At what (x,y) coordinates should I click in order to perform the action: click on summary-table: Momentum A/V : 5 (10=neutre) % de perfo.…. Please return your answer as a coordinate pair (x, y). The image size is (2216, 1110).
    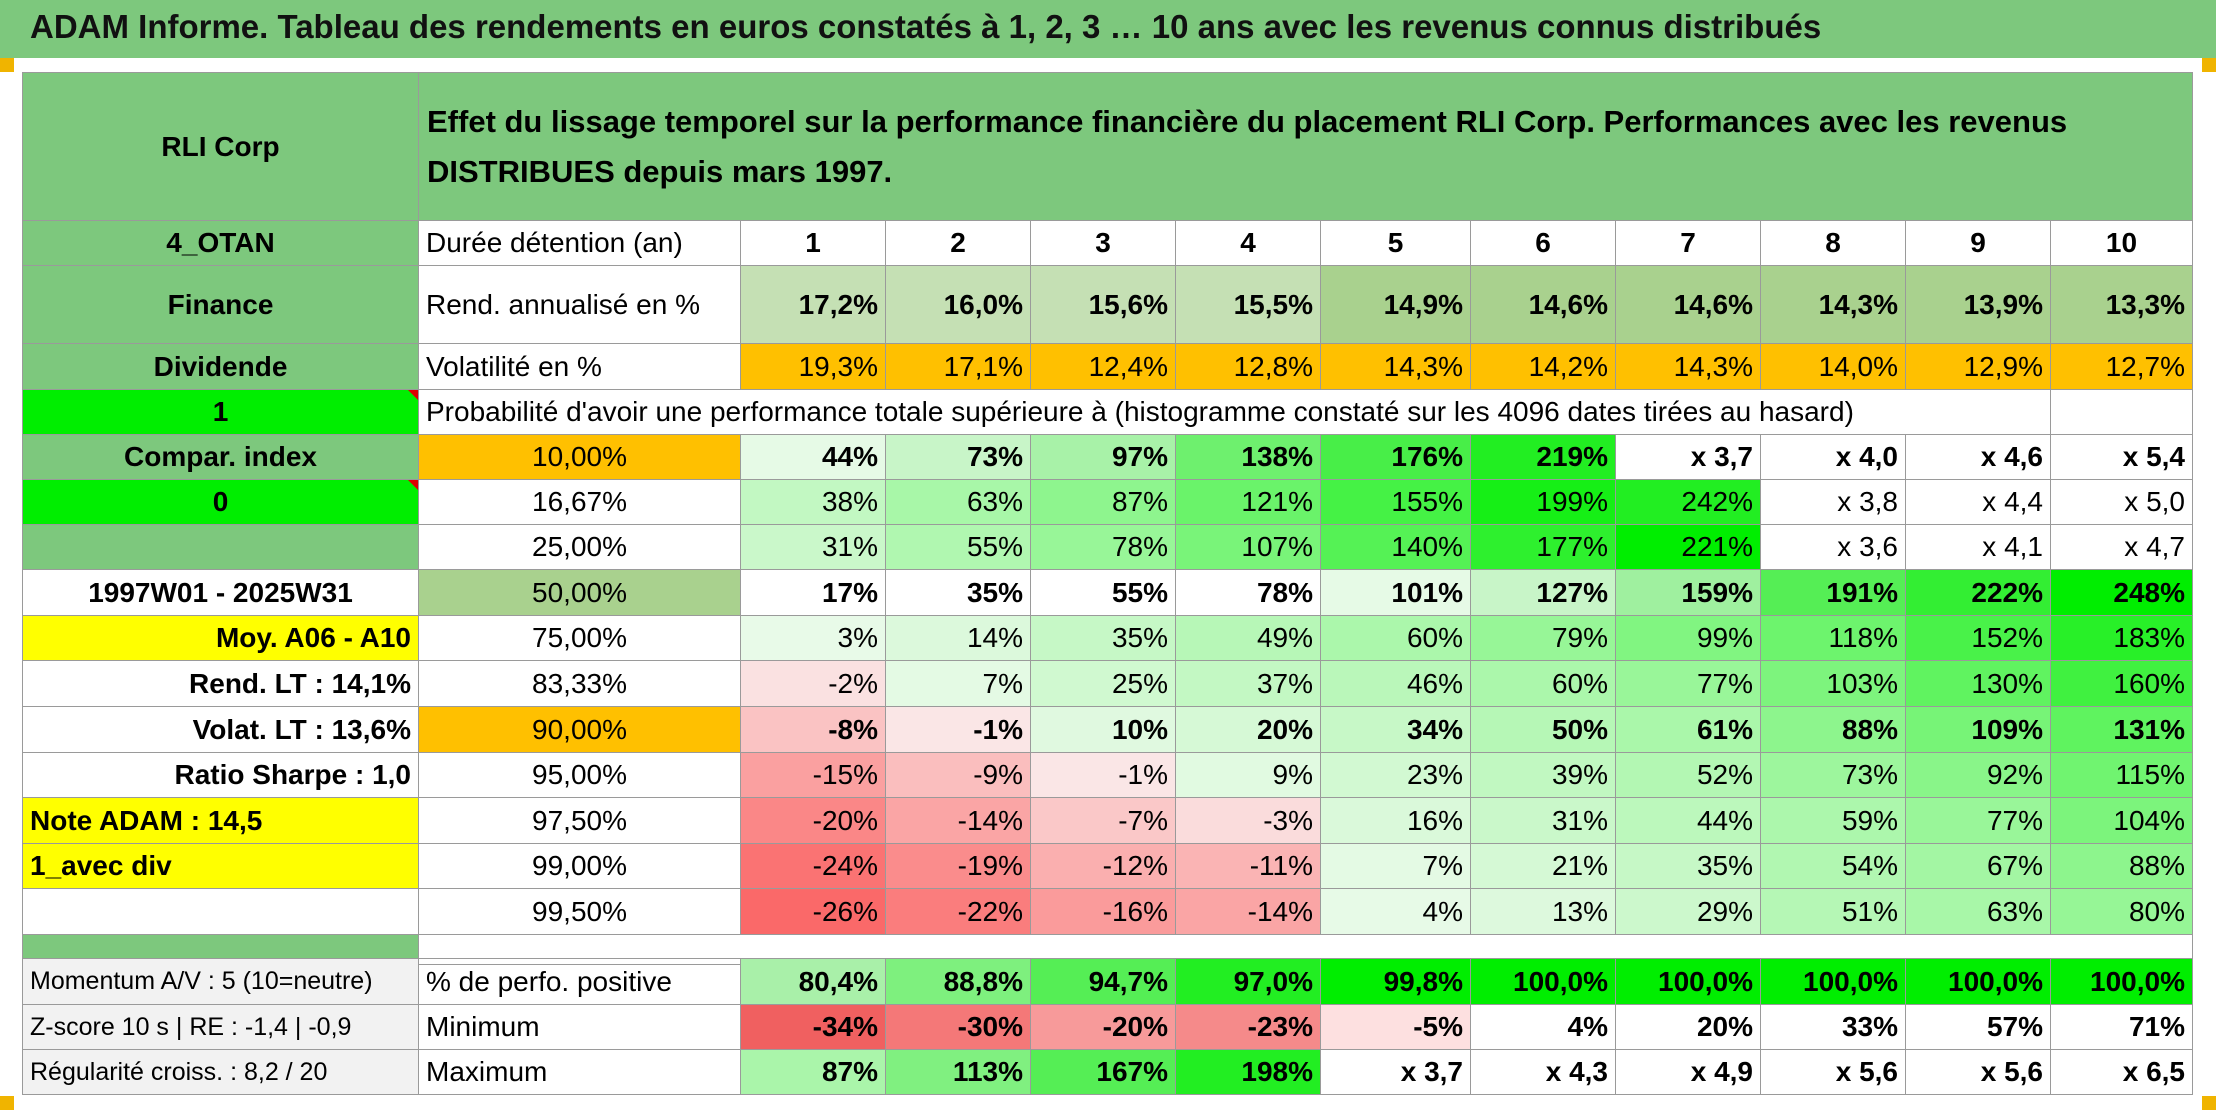
    Looking at the image, I should click on (1107, 1026).